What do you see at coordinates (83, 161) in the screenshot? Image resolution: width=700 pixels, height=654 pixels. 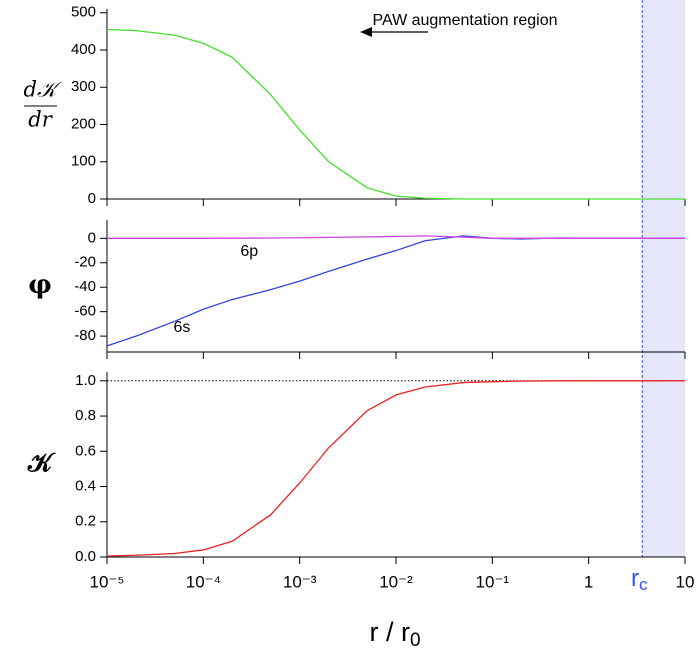 I see `y-tick-label: 100` at bounding box center [83, 161].